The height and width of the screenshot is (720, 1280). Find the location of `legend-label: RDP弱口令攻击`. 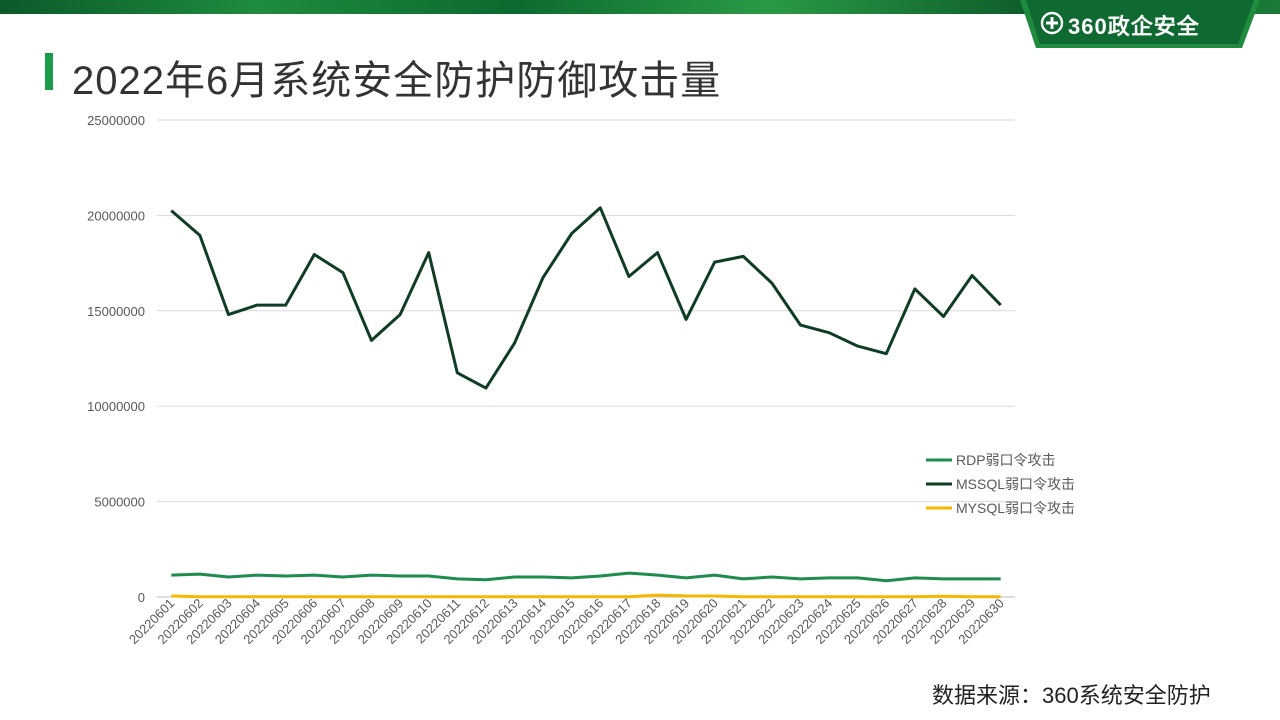

legend-label: RDP弱口令攻击 is located at coordinates (1006, 460).